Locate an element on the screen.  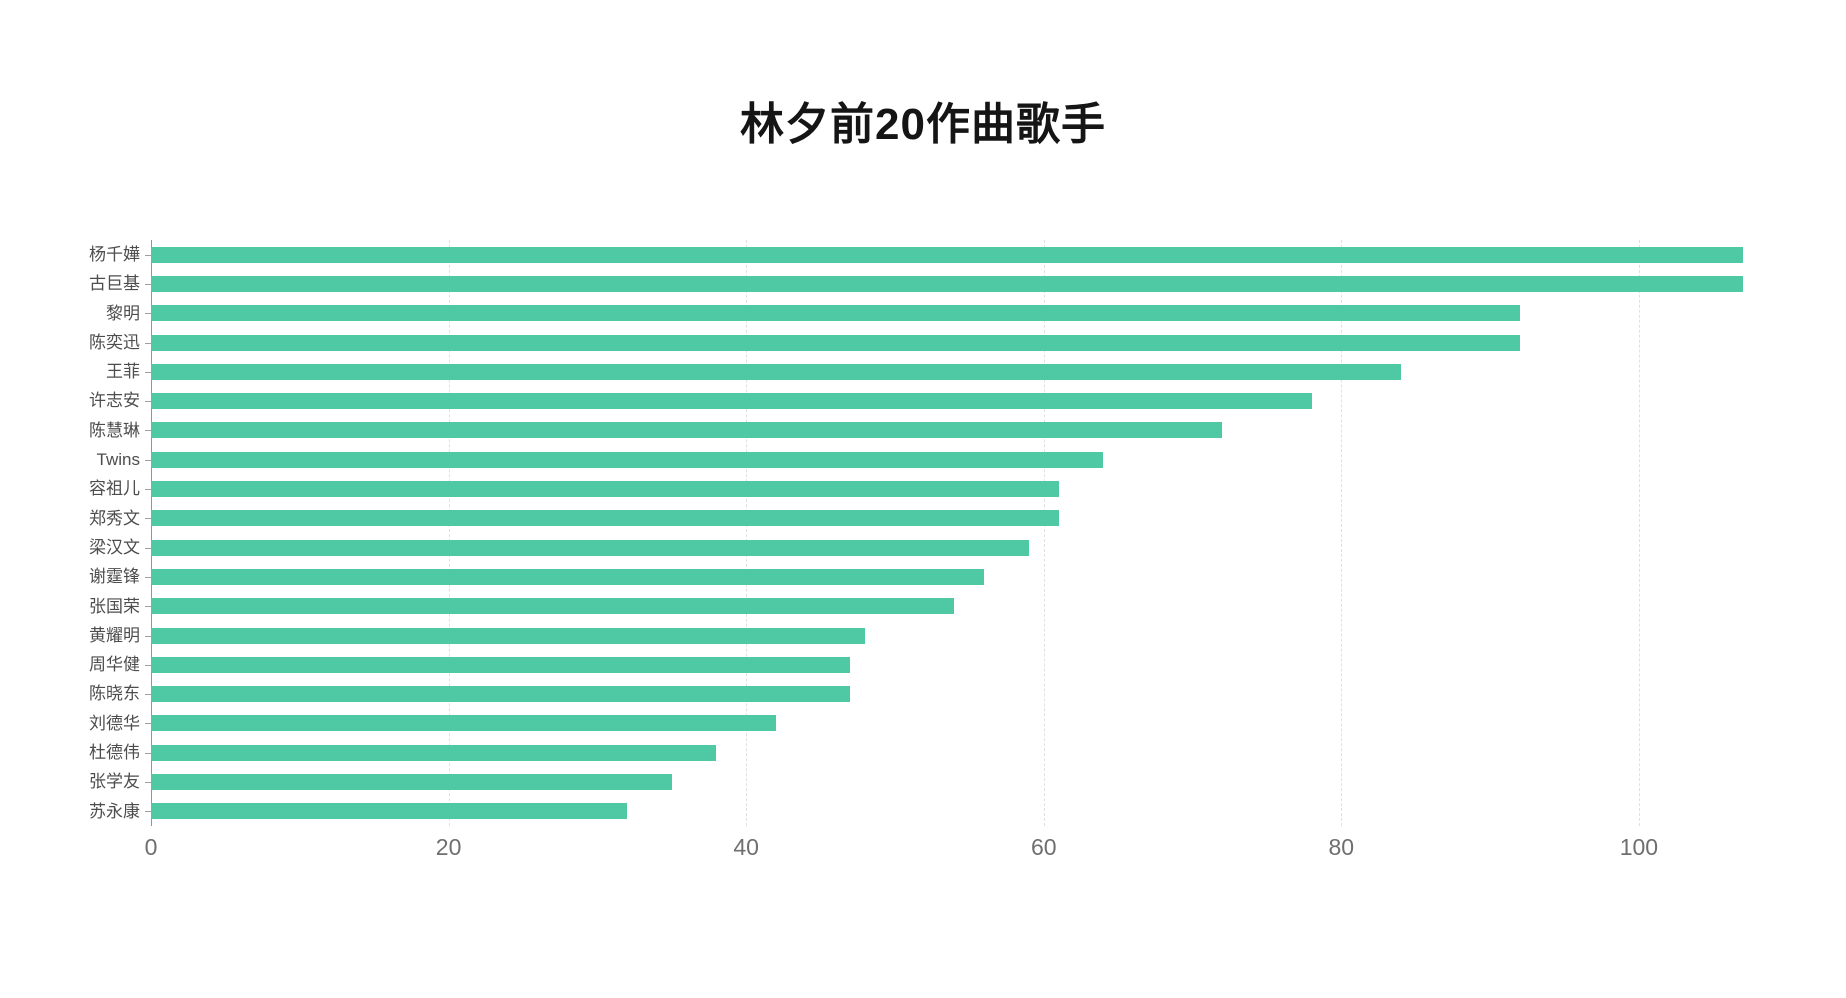
bar-谢霆锋 is located at coordinates (568, 576).